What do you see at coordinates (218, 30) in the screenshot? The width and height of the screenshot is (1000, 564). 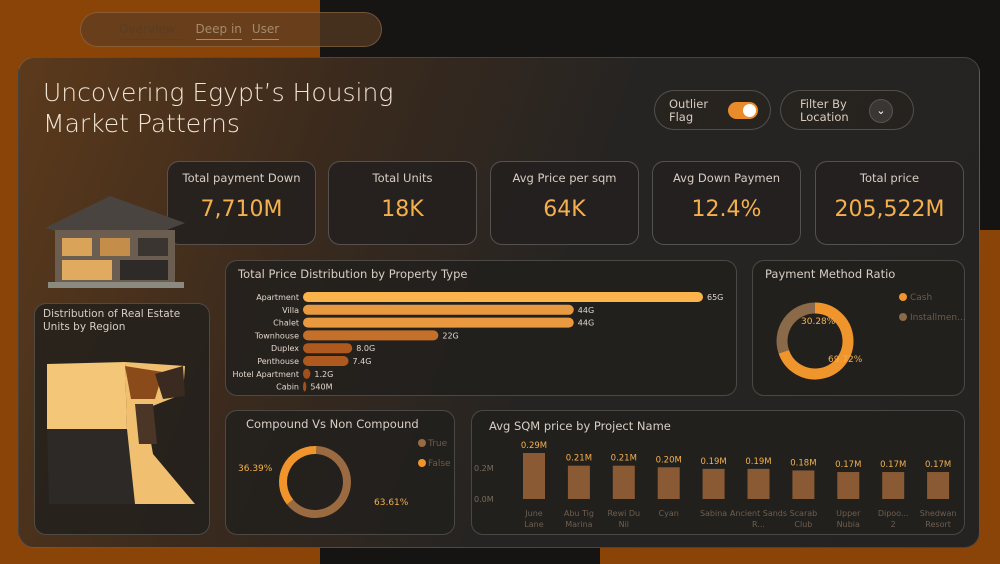 I see `tab-deep-in: Deep in` at bounding box center [218, 30].